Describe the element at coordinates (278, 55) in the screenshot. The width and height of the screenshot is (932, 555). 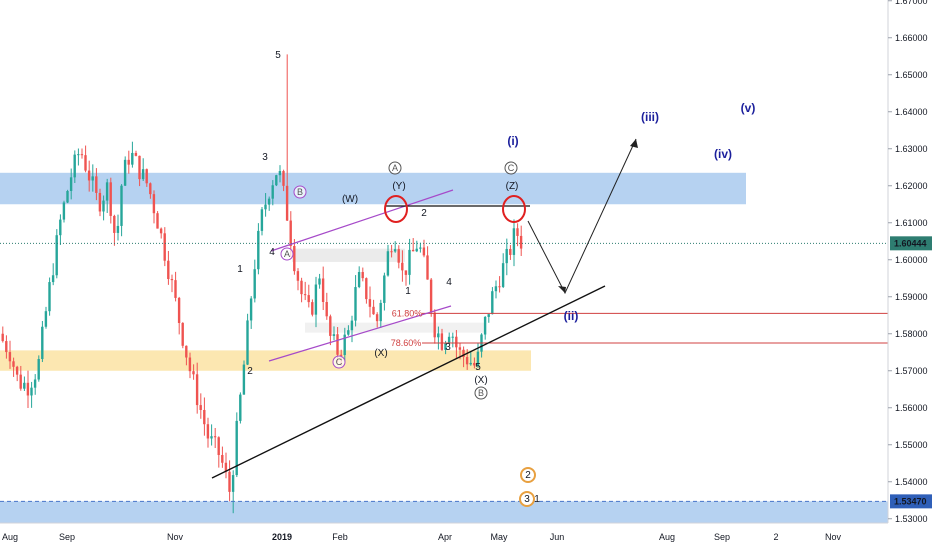
I see `wave-label-0: 5` at that location.